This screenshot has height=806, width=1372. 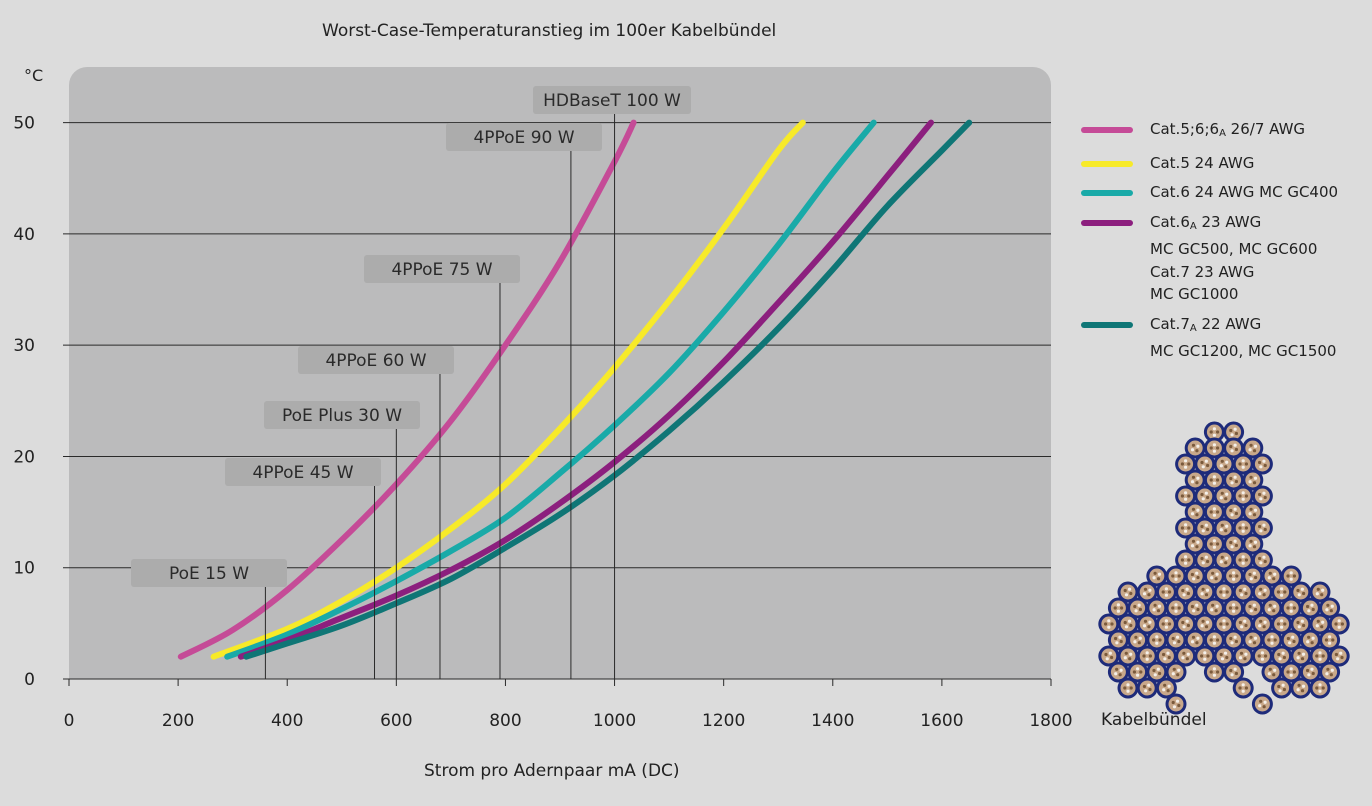 What do you see at coordinates (24, 235) in the screenshot?
I see `y-tick-label: 40` at bounding box center [24, 235].